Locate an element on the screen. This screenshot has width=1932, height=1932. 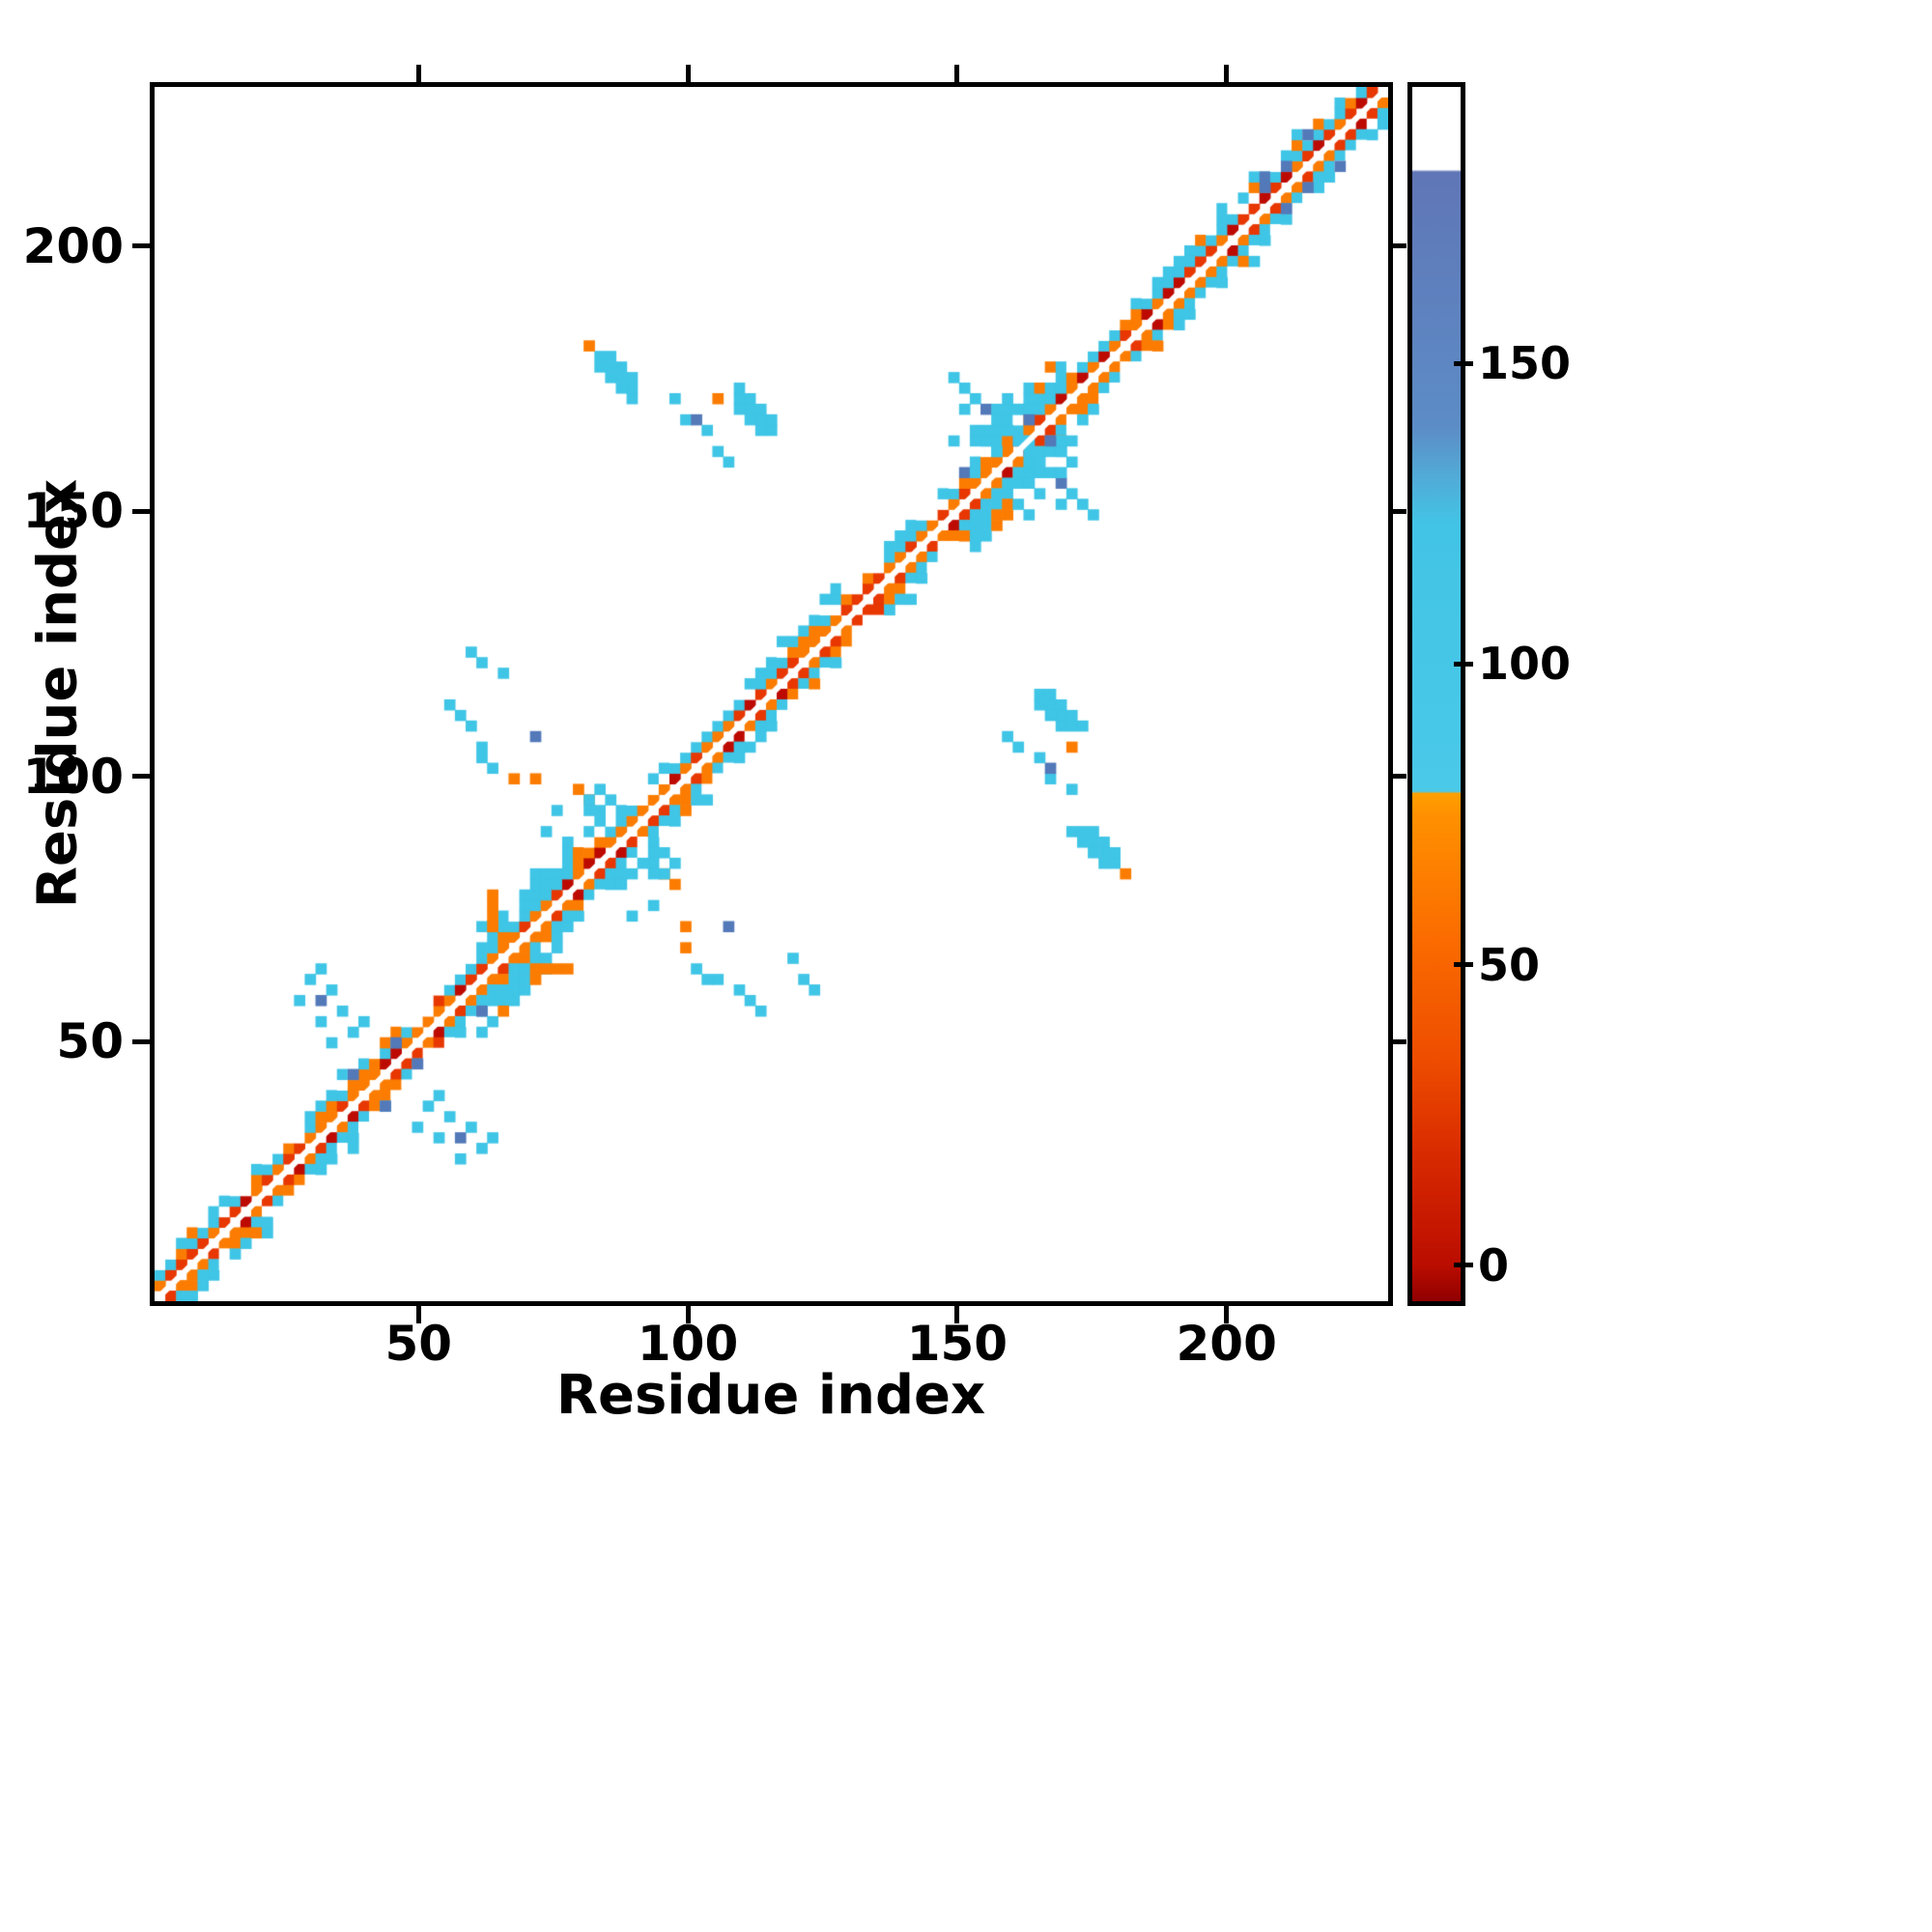
colorbar-tick-label-0: 0 is located at coordinates (1494, 1265).